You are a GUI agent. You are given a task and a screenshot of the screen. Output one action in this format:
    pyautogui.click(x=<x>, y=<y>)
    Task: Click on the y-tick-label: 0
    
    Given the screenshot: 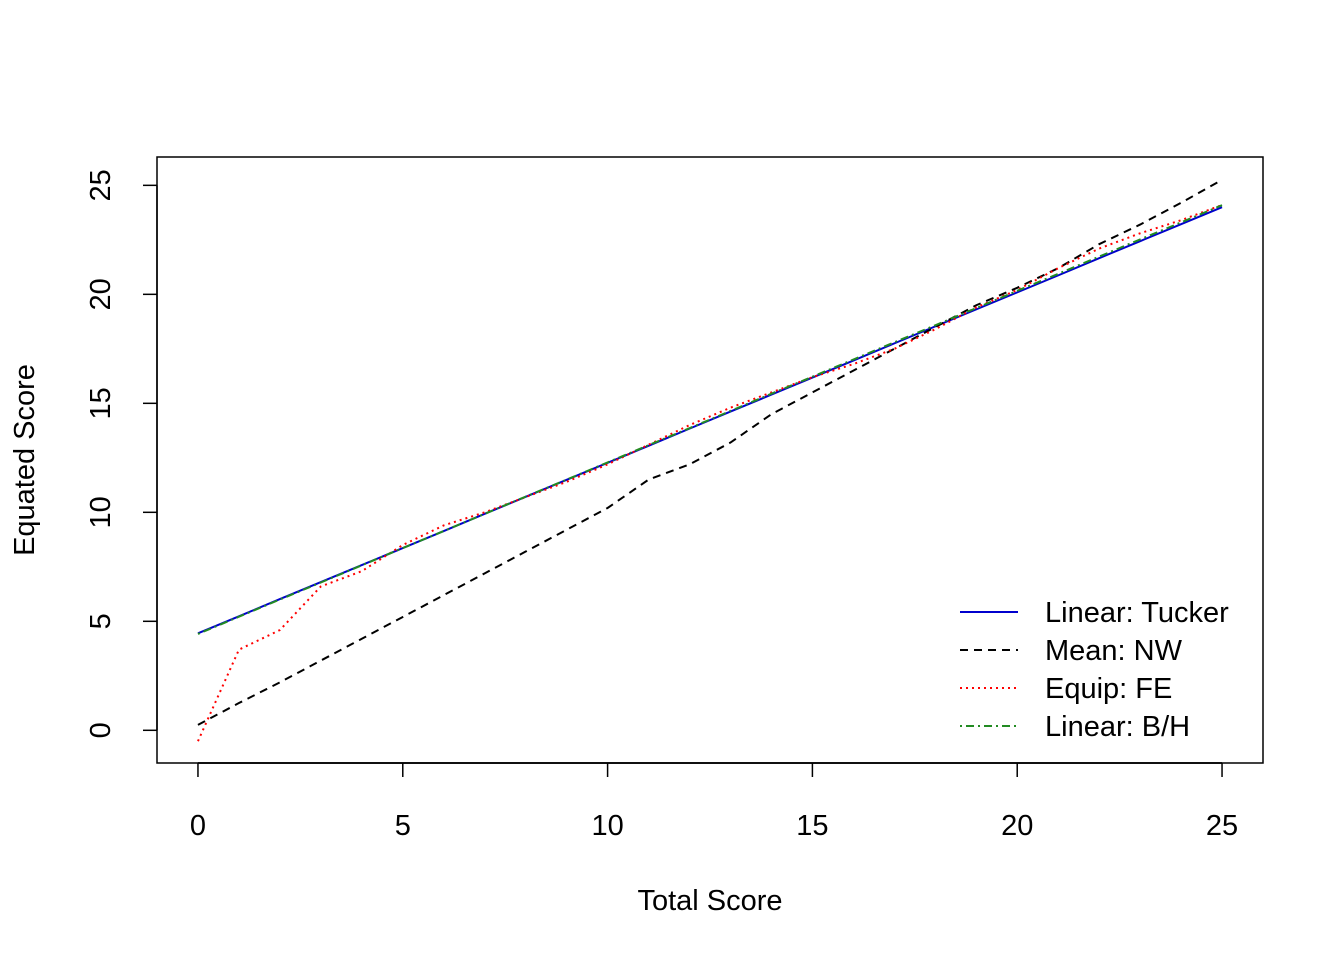 What is the action you would take?
    pyautogui.click(x=101, y=730)
    